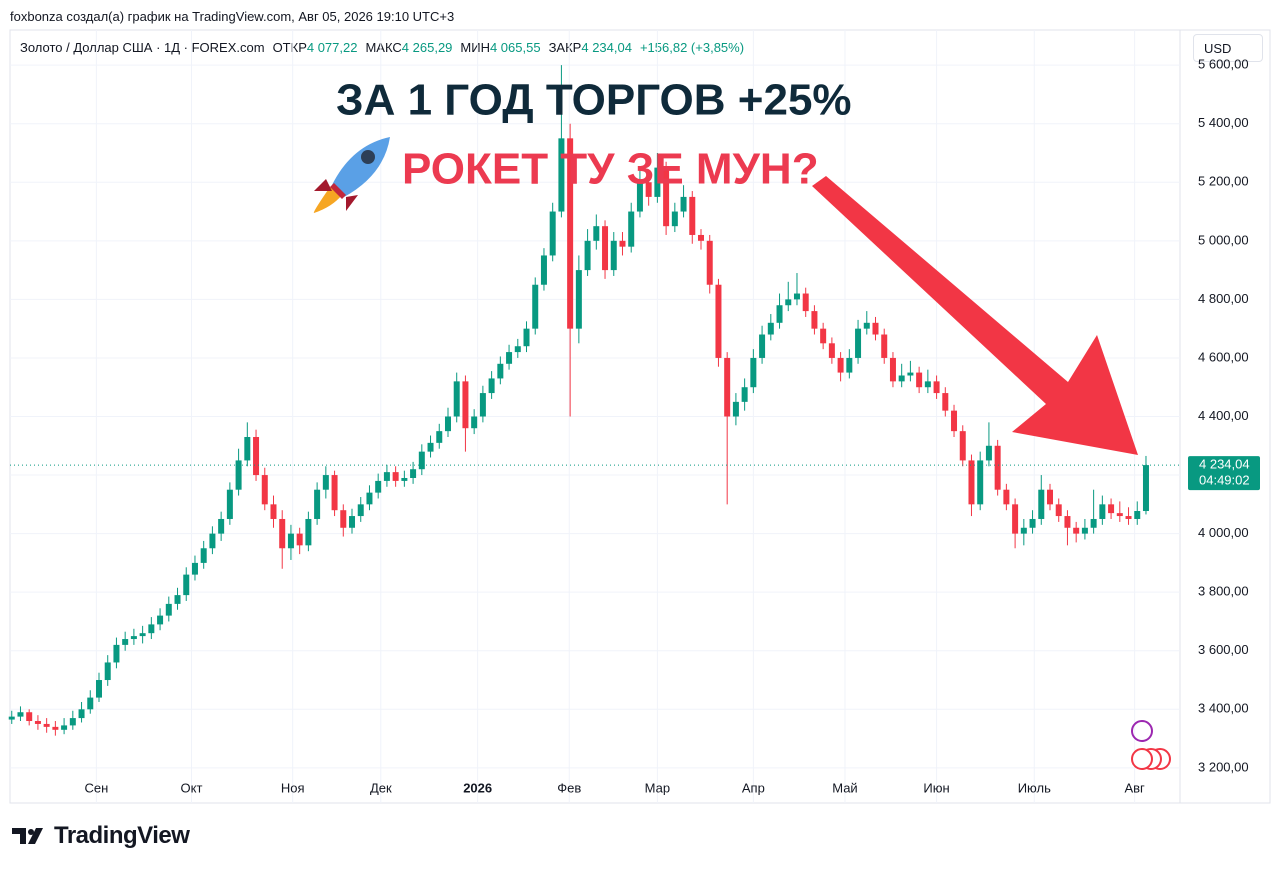  I want to click on x-tick-label: 2026, so click(477, 787).